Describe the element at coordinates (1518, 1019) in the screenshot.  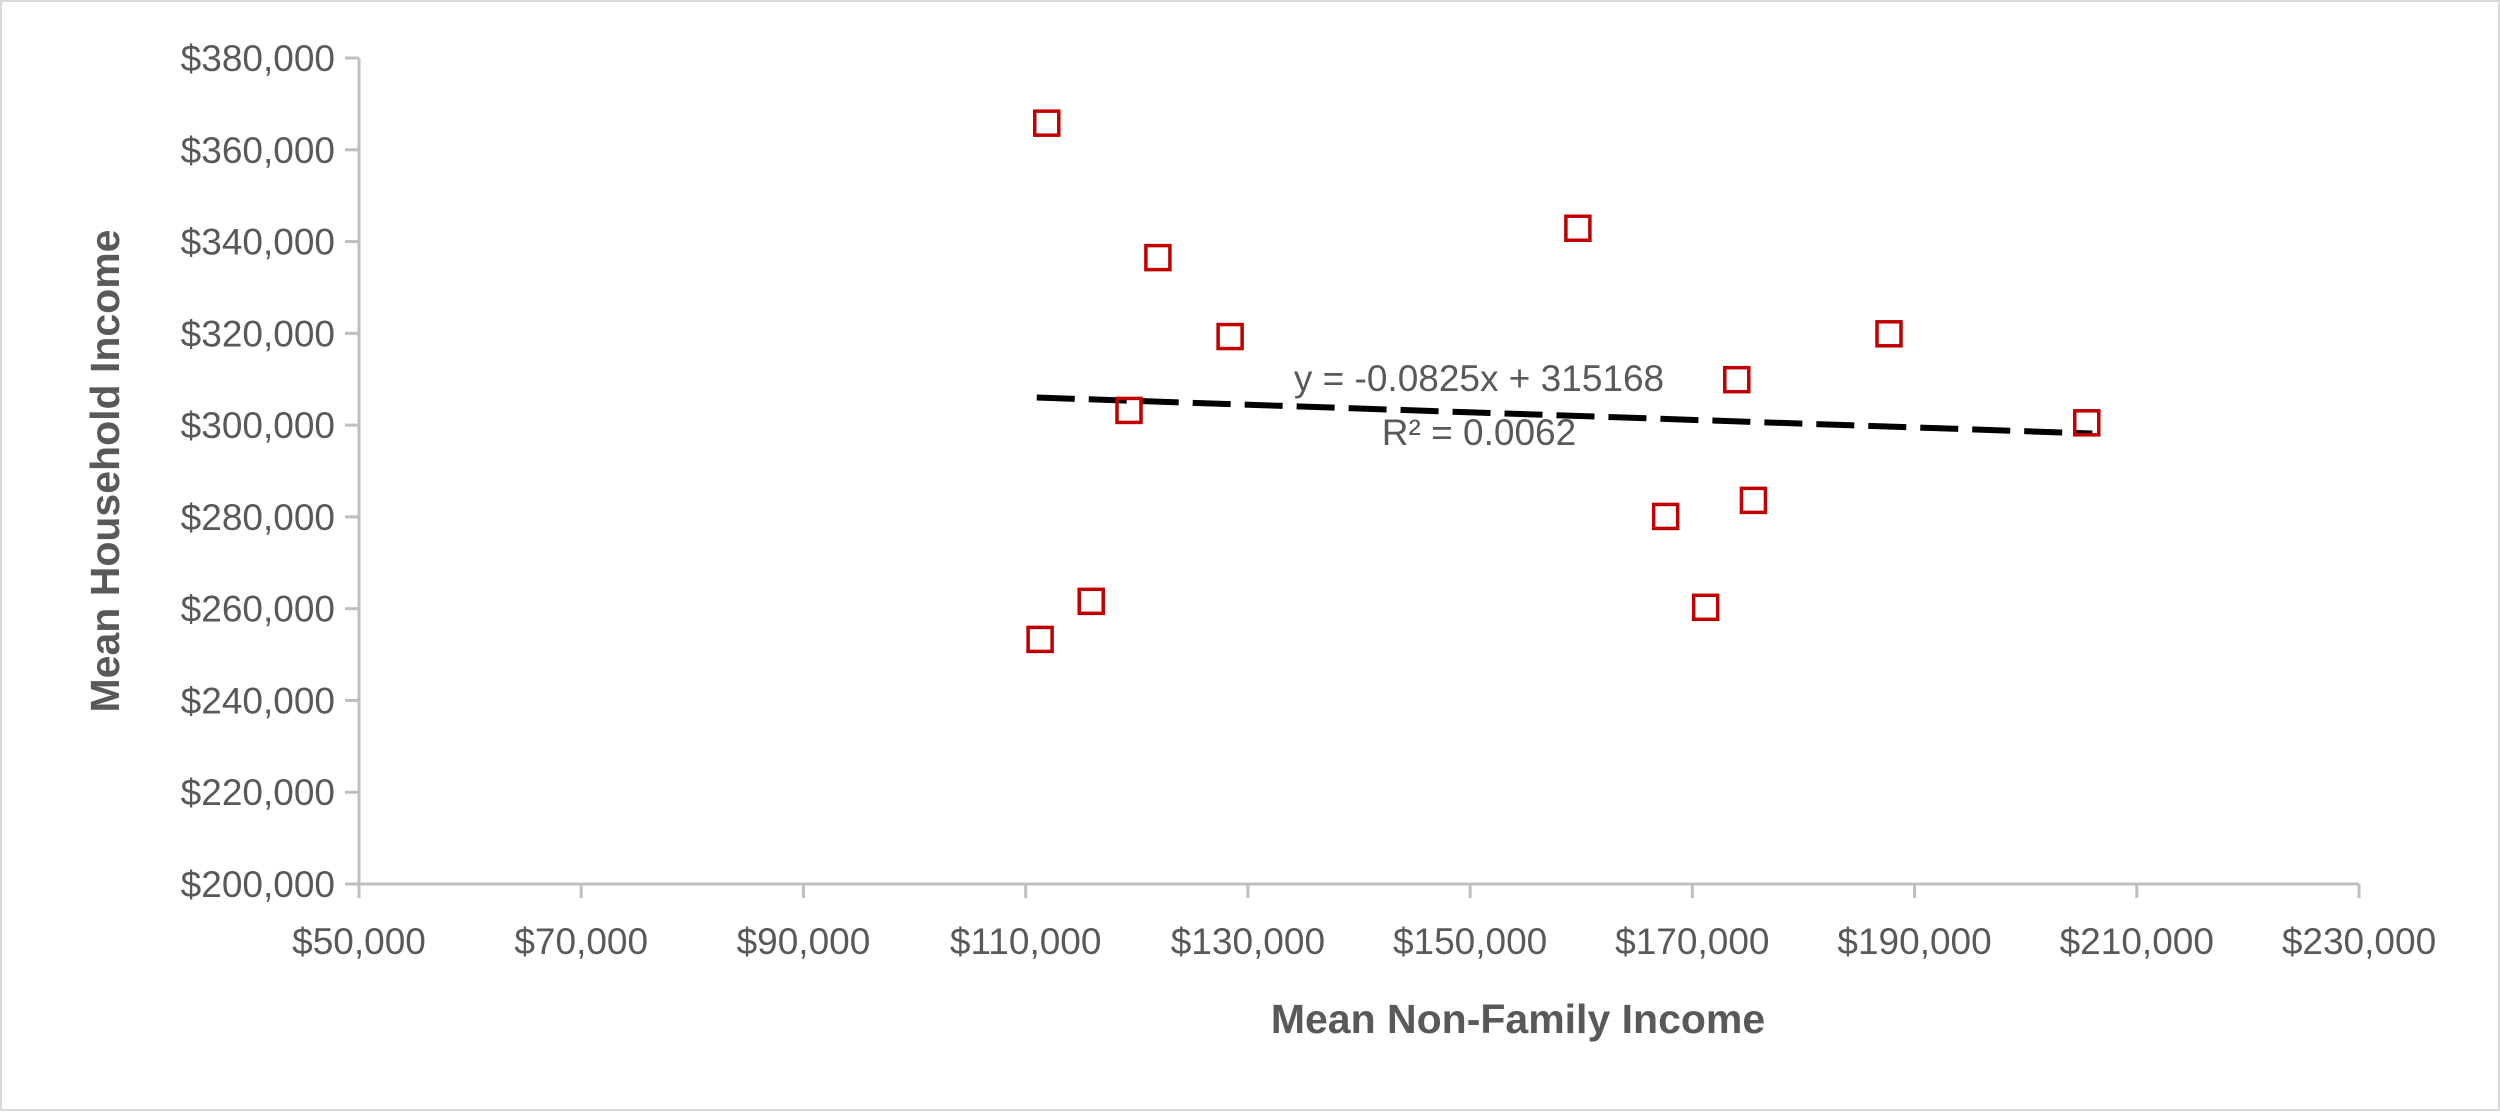
I see `x-axis-title: Mean Non-Family Income` at that location.